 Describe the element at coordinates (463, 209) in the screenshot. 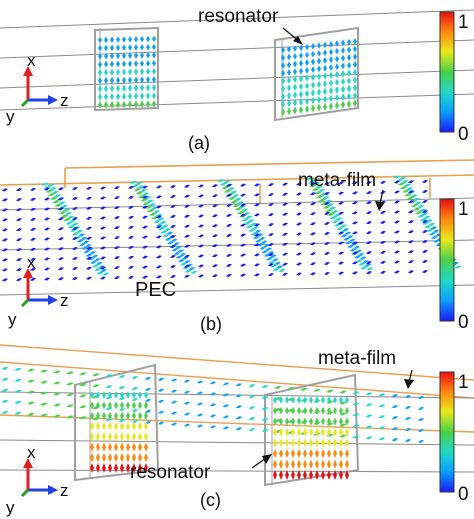

I see `colorbar-max-b: 1` at that location.